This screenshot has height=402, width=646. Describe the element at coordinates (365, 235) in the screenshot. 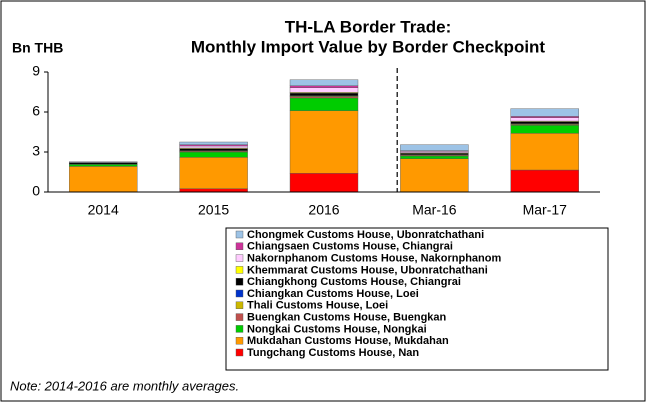

I see `legend-label: Chongmek Customs House, Ubonratchathani` at that location.